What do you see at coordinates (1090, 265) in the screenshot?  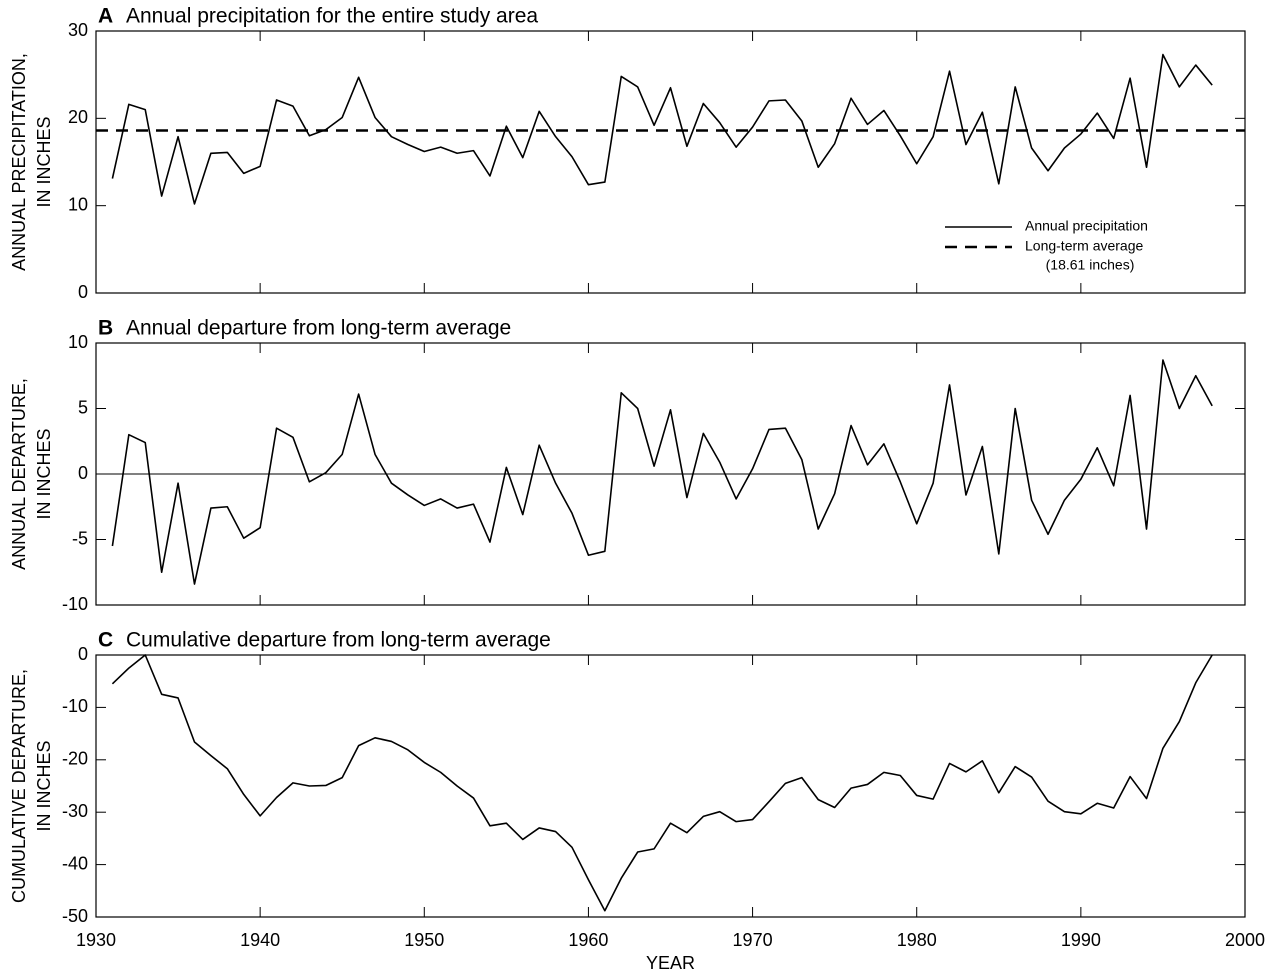 I see `legend-label: (18.61 inches)` at bounding box center [1090, 265].